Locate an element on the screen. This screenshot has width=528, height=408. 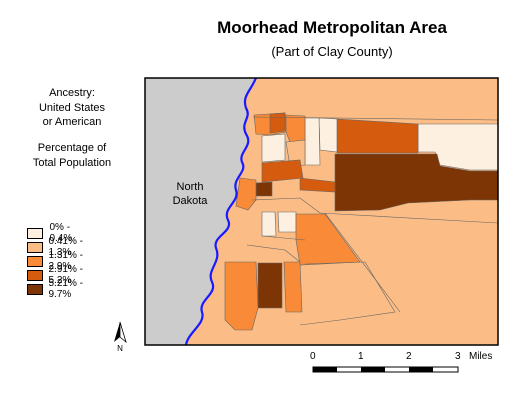
legend-item: 1.31% - 2.9% is located at coordinates (56, 261).